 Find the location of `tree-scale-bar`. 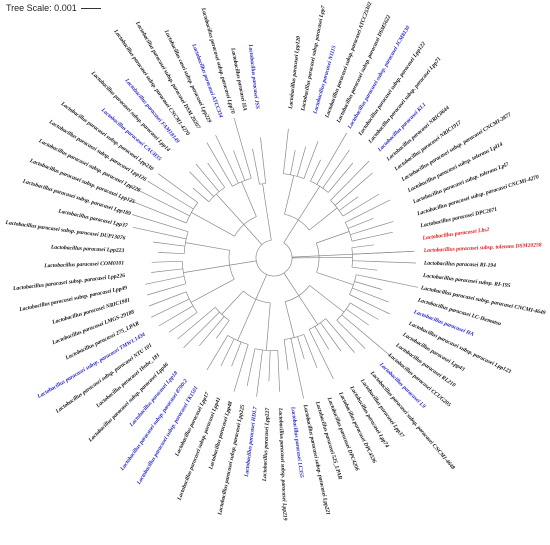

tree-scale-bar is located at coordinates (91, 8).